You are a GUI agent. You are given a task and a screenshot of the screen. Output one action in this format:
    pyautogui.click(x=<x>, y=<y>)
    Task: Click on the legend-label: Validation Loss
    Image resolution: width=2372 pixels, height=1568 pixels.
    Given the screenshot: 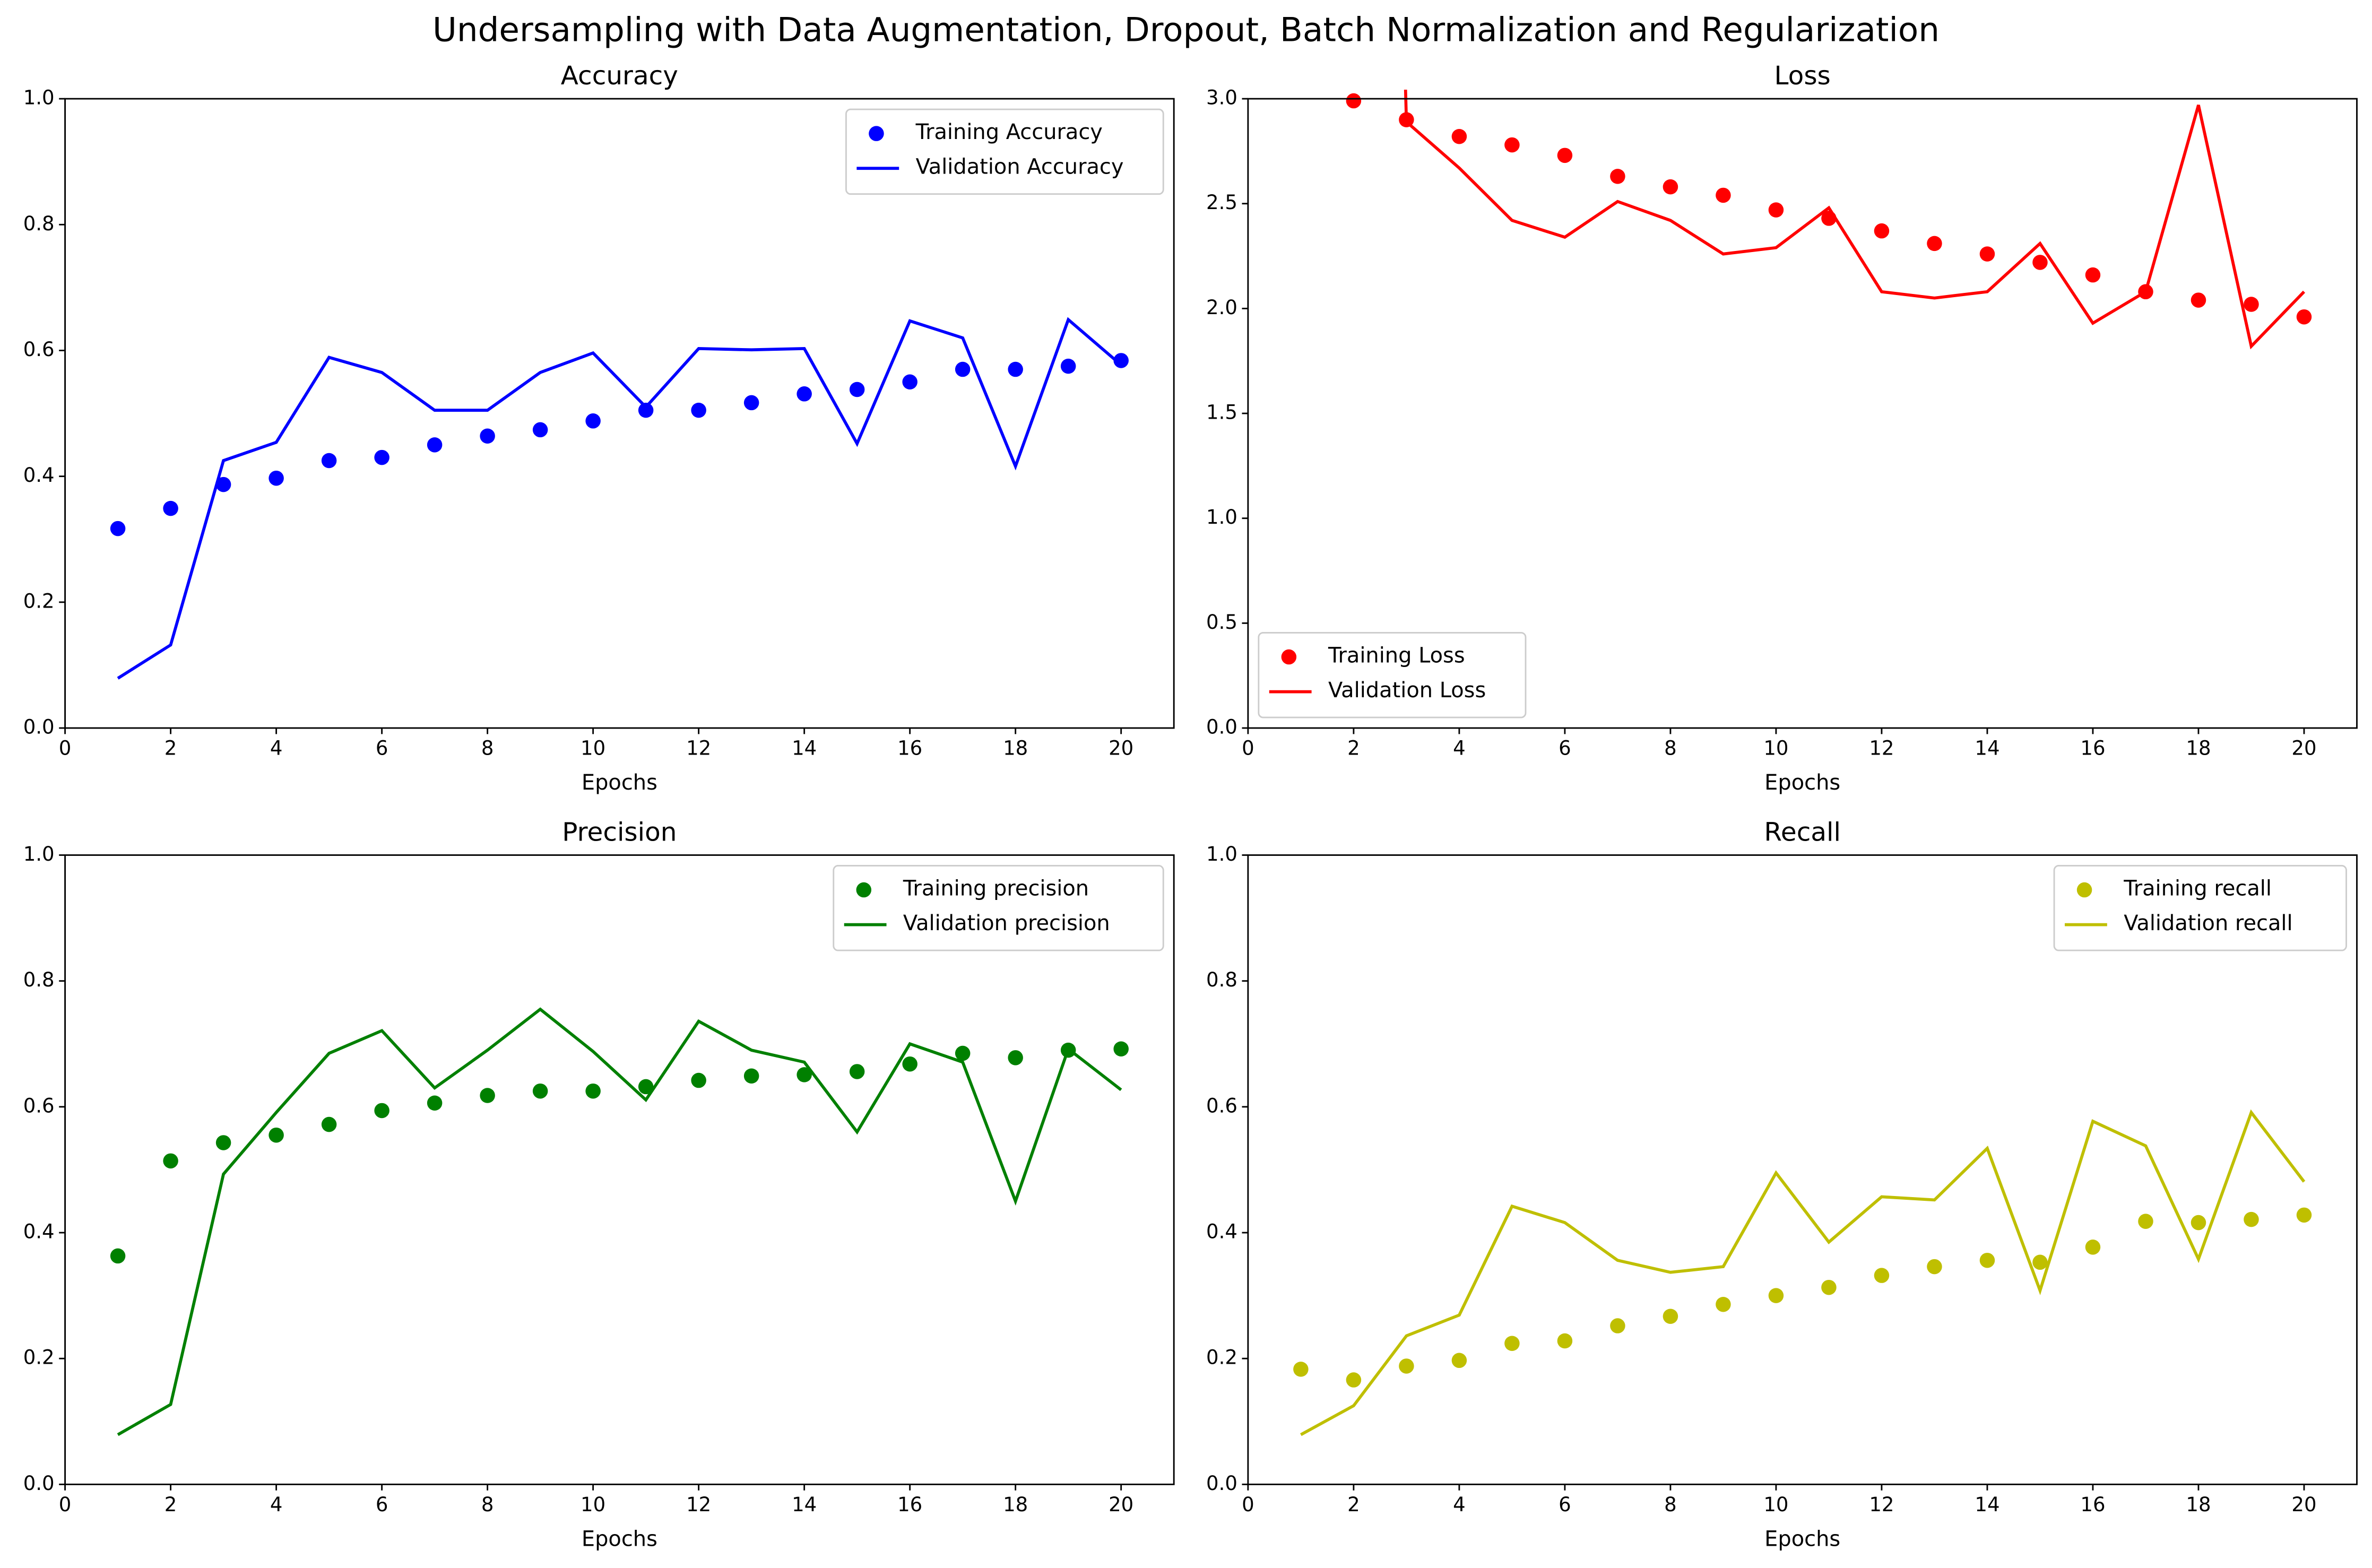 What is the action you would take?
    pyautogui.click(x=1407, y=690)
    